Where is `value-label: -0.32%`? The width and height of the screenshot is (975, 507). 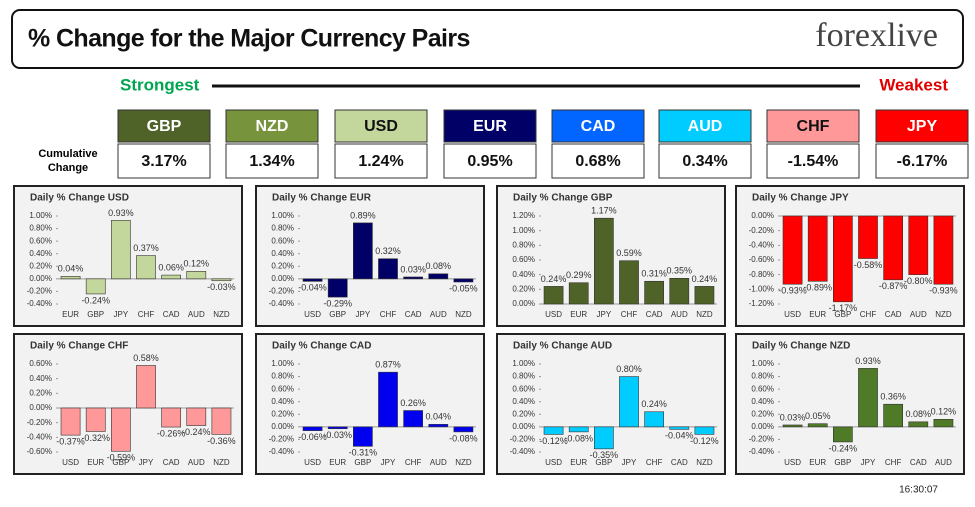 value-label: -0.32% is located at coordinates (95, 438).